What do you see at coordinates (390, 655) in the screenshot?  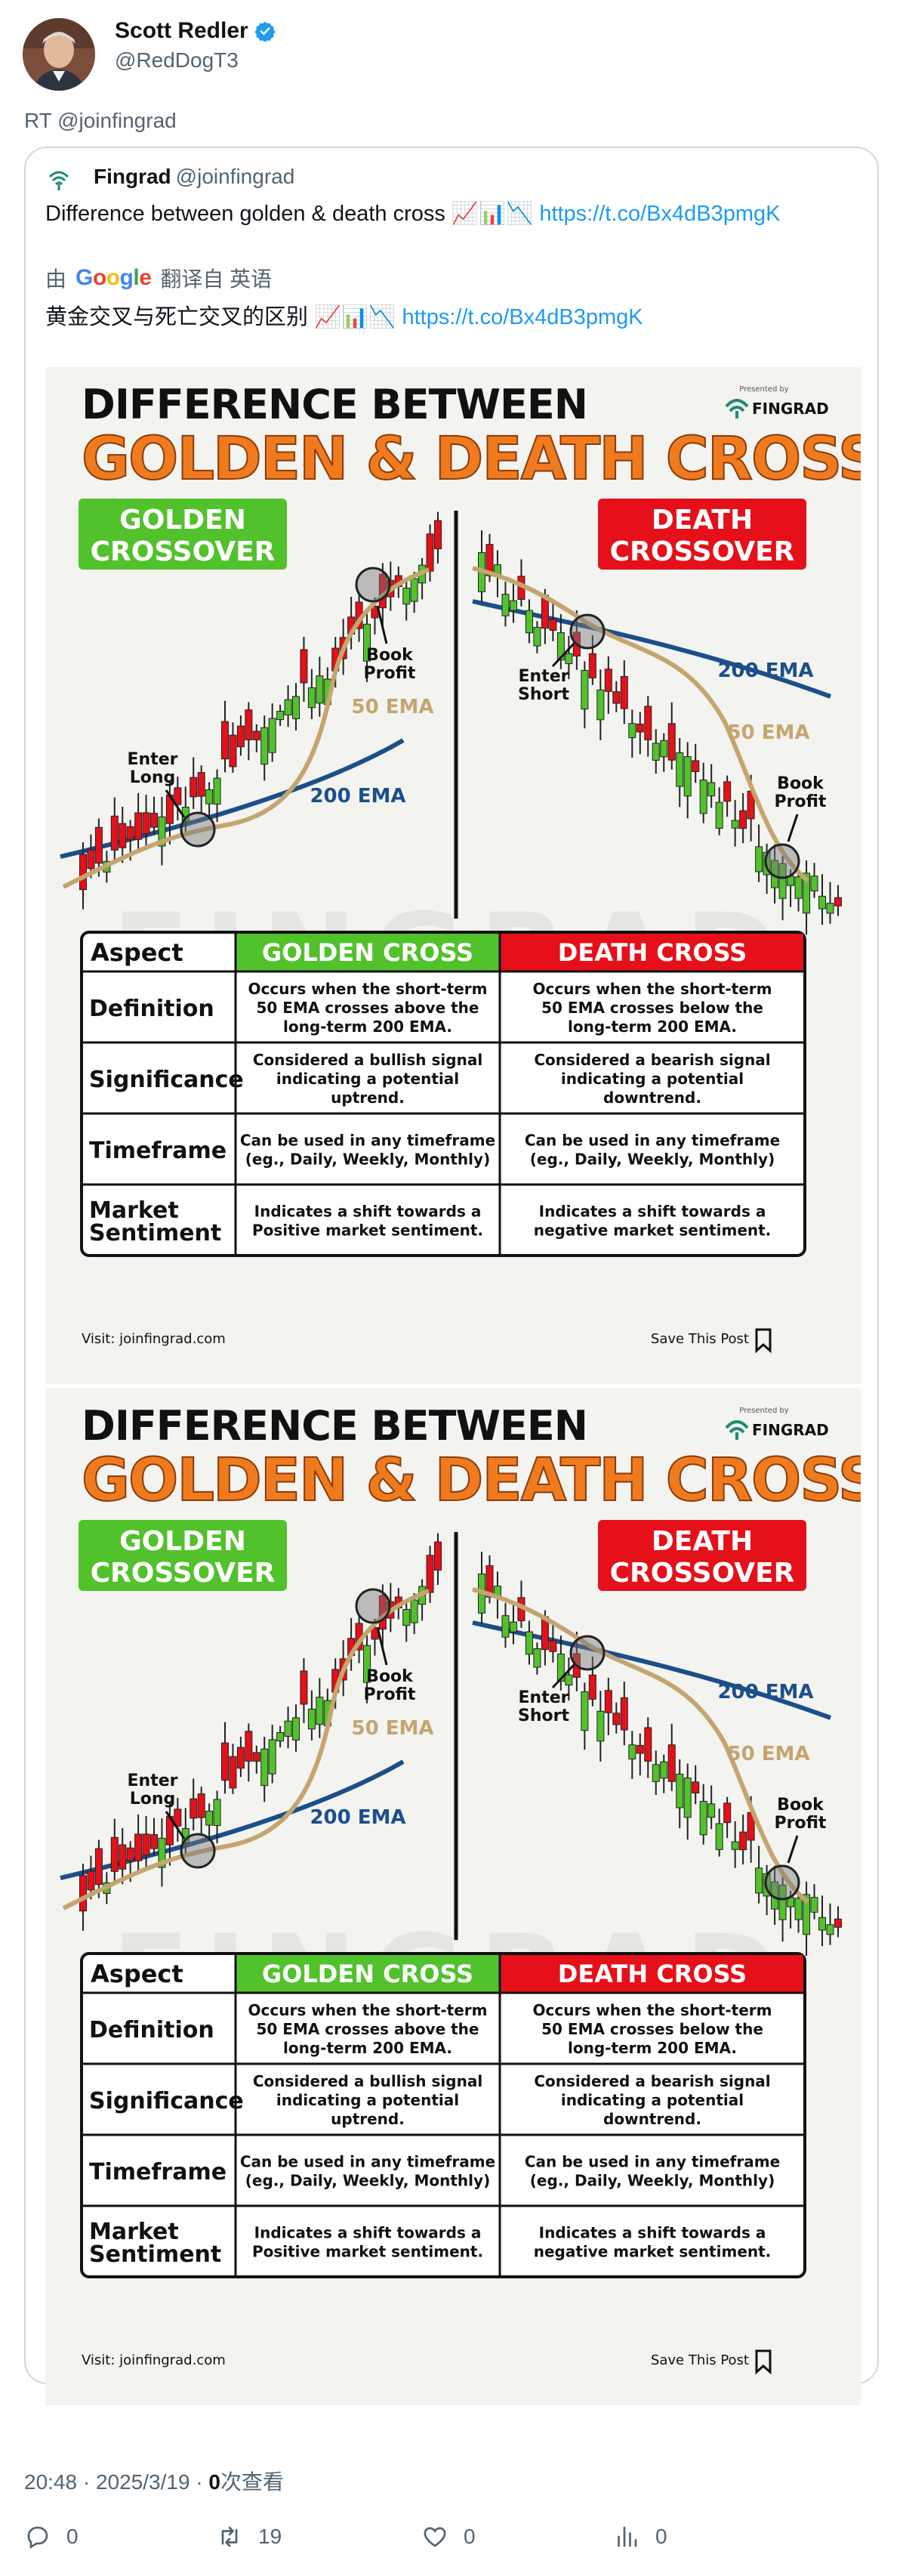 I see `golden-book-profit-line1: Book` at bounding box center [390, 655].